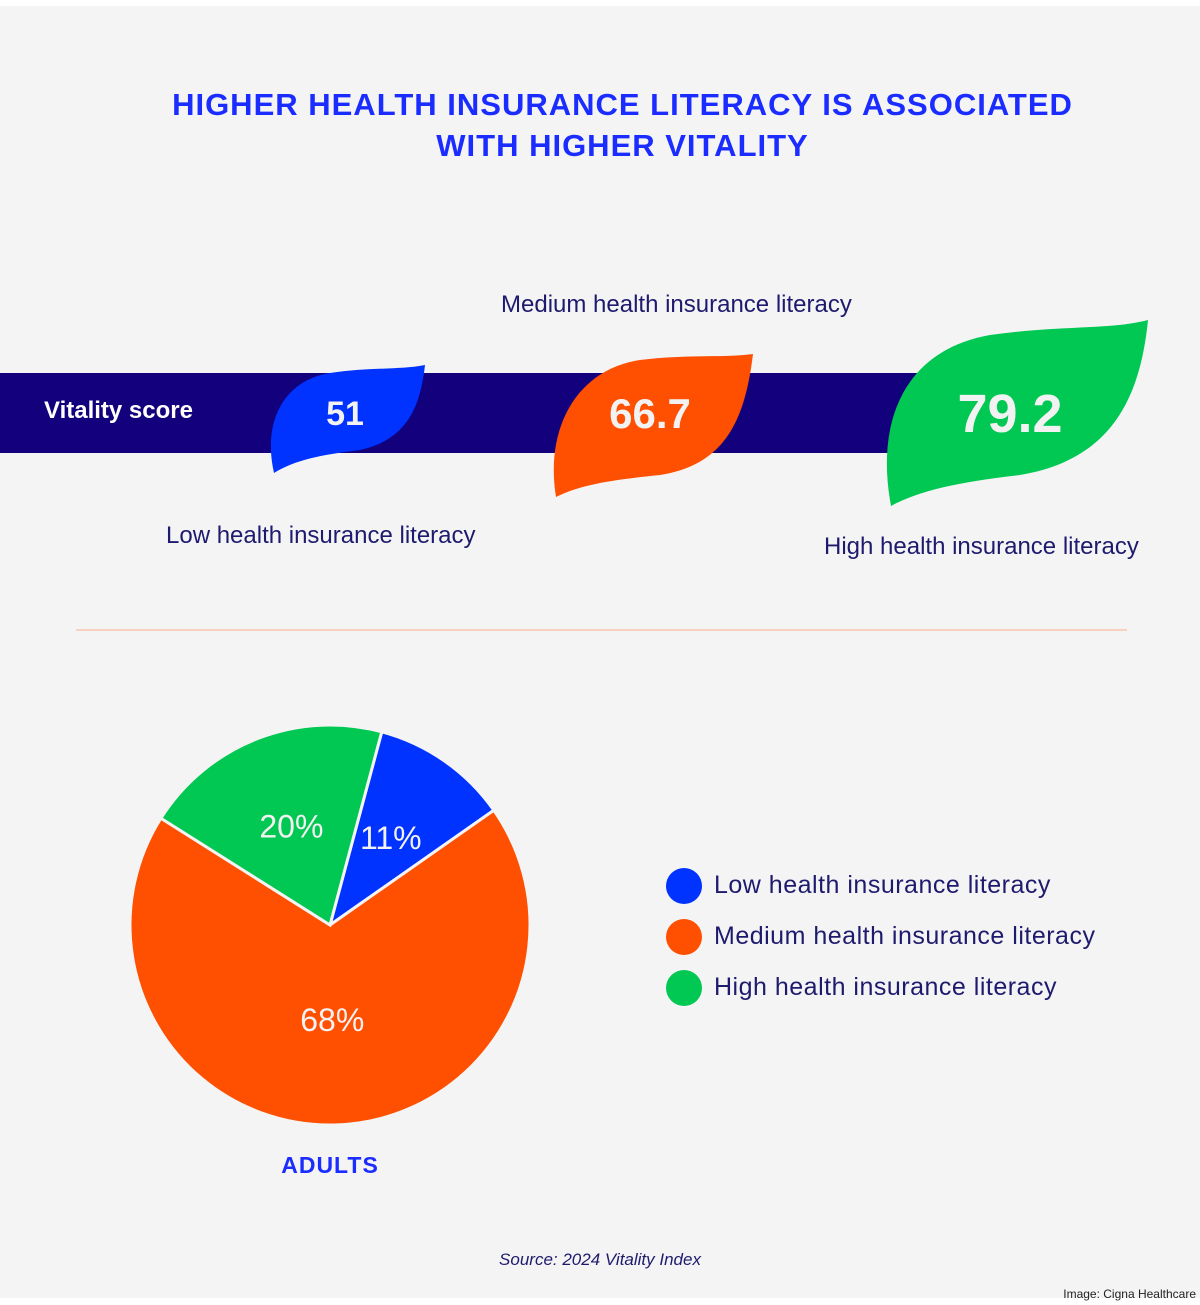 This screenshot has width=1200, height=1305. Describe the element at coordinates (291, 826) in the screenshot. I see `pie-data-label: 20%` at that location.